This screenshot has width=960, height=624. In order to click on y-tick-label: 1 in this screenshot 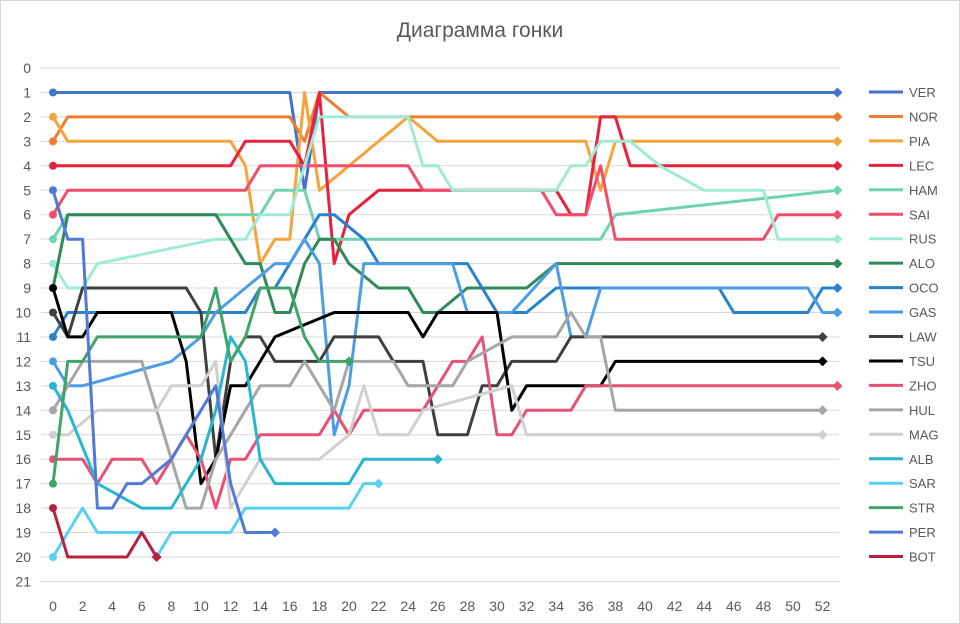, I will do `click(27, 92)`.